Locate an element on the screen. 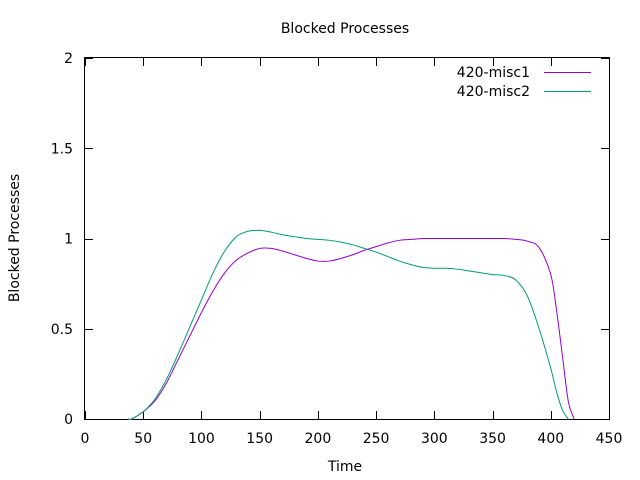 This screenshot has height=480, width=640. x-tick-label: 350 is located at coordinates (492, 439).